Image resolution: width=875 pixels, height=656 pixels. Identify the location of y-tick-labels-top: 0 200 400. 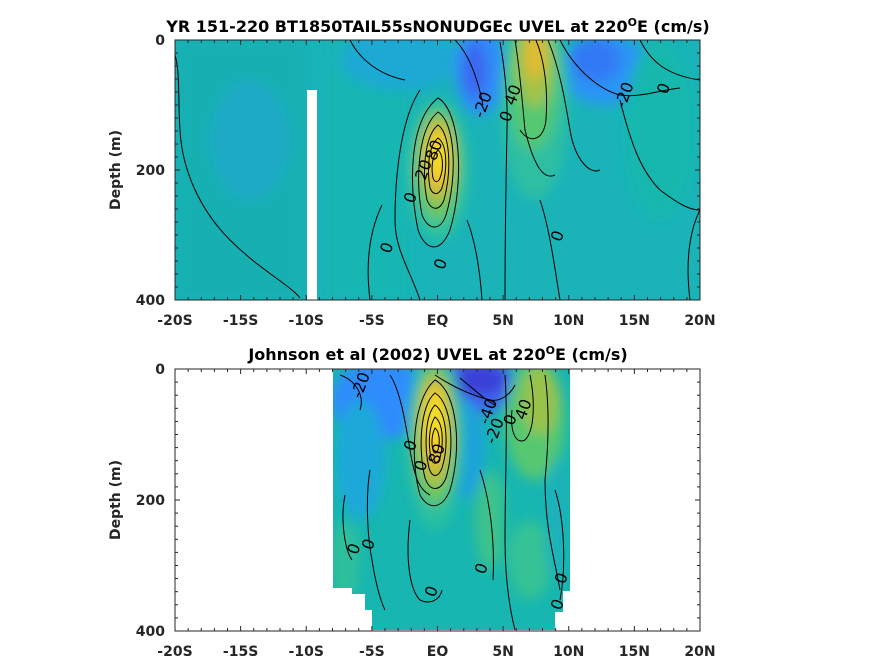
(150, 171).